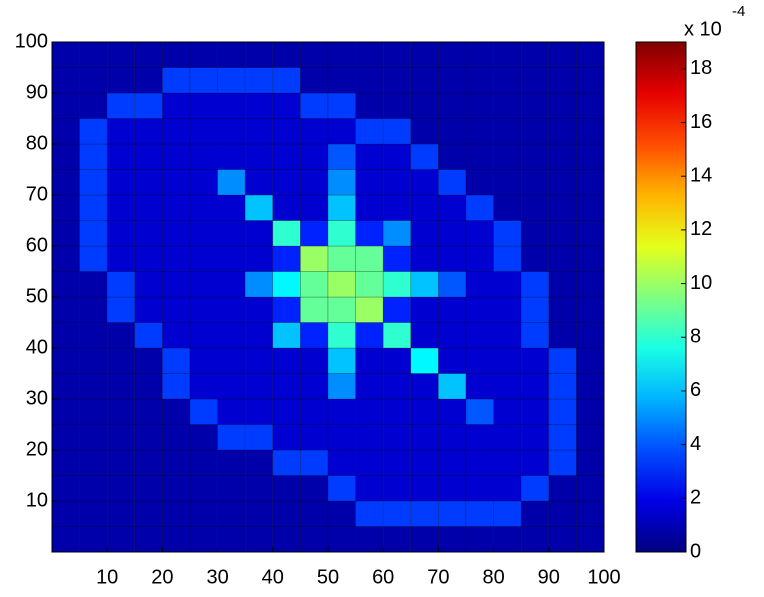 The image size is (764, 597). I want to click on y-tick-label: 100, so click(31, 41).